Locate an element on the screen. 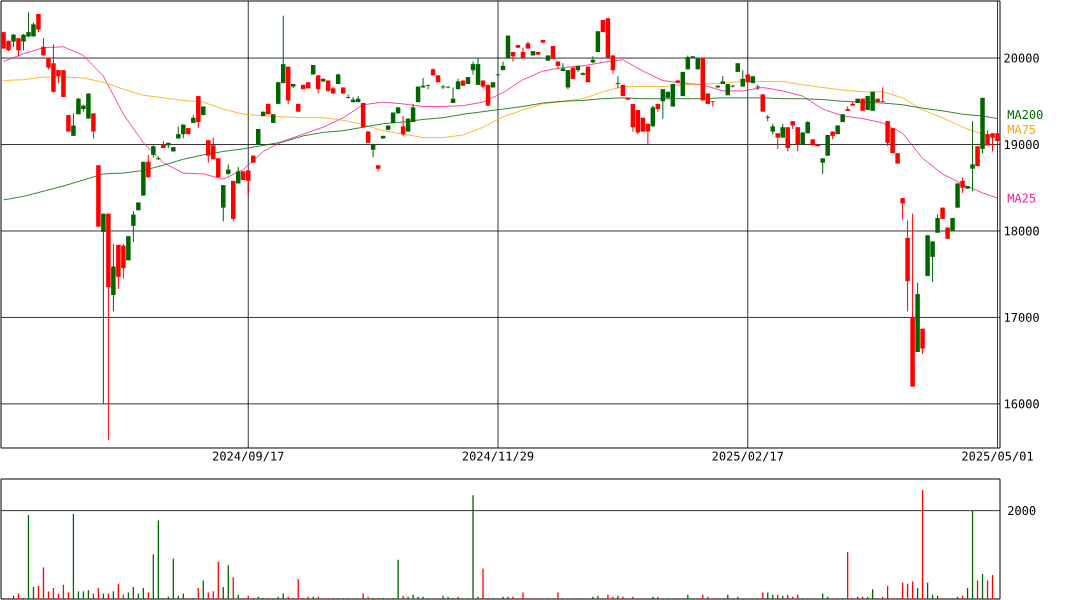 This screenshot has height=600, width=1065. x-tick-label: 2025/02/17 is located at coordinates (747, 456).